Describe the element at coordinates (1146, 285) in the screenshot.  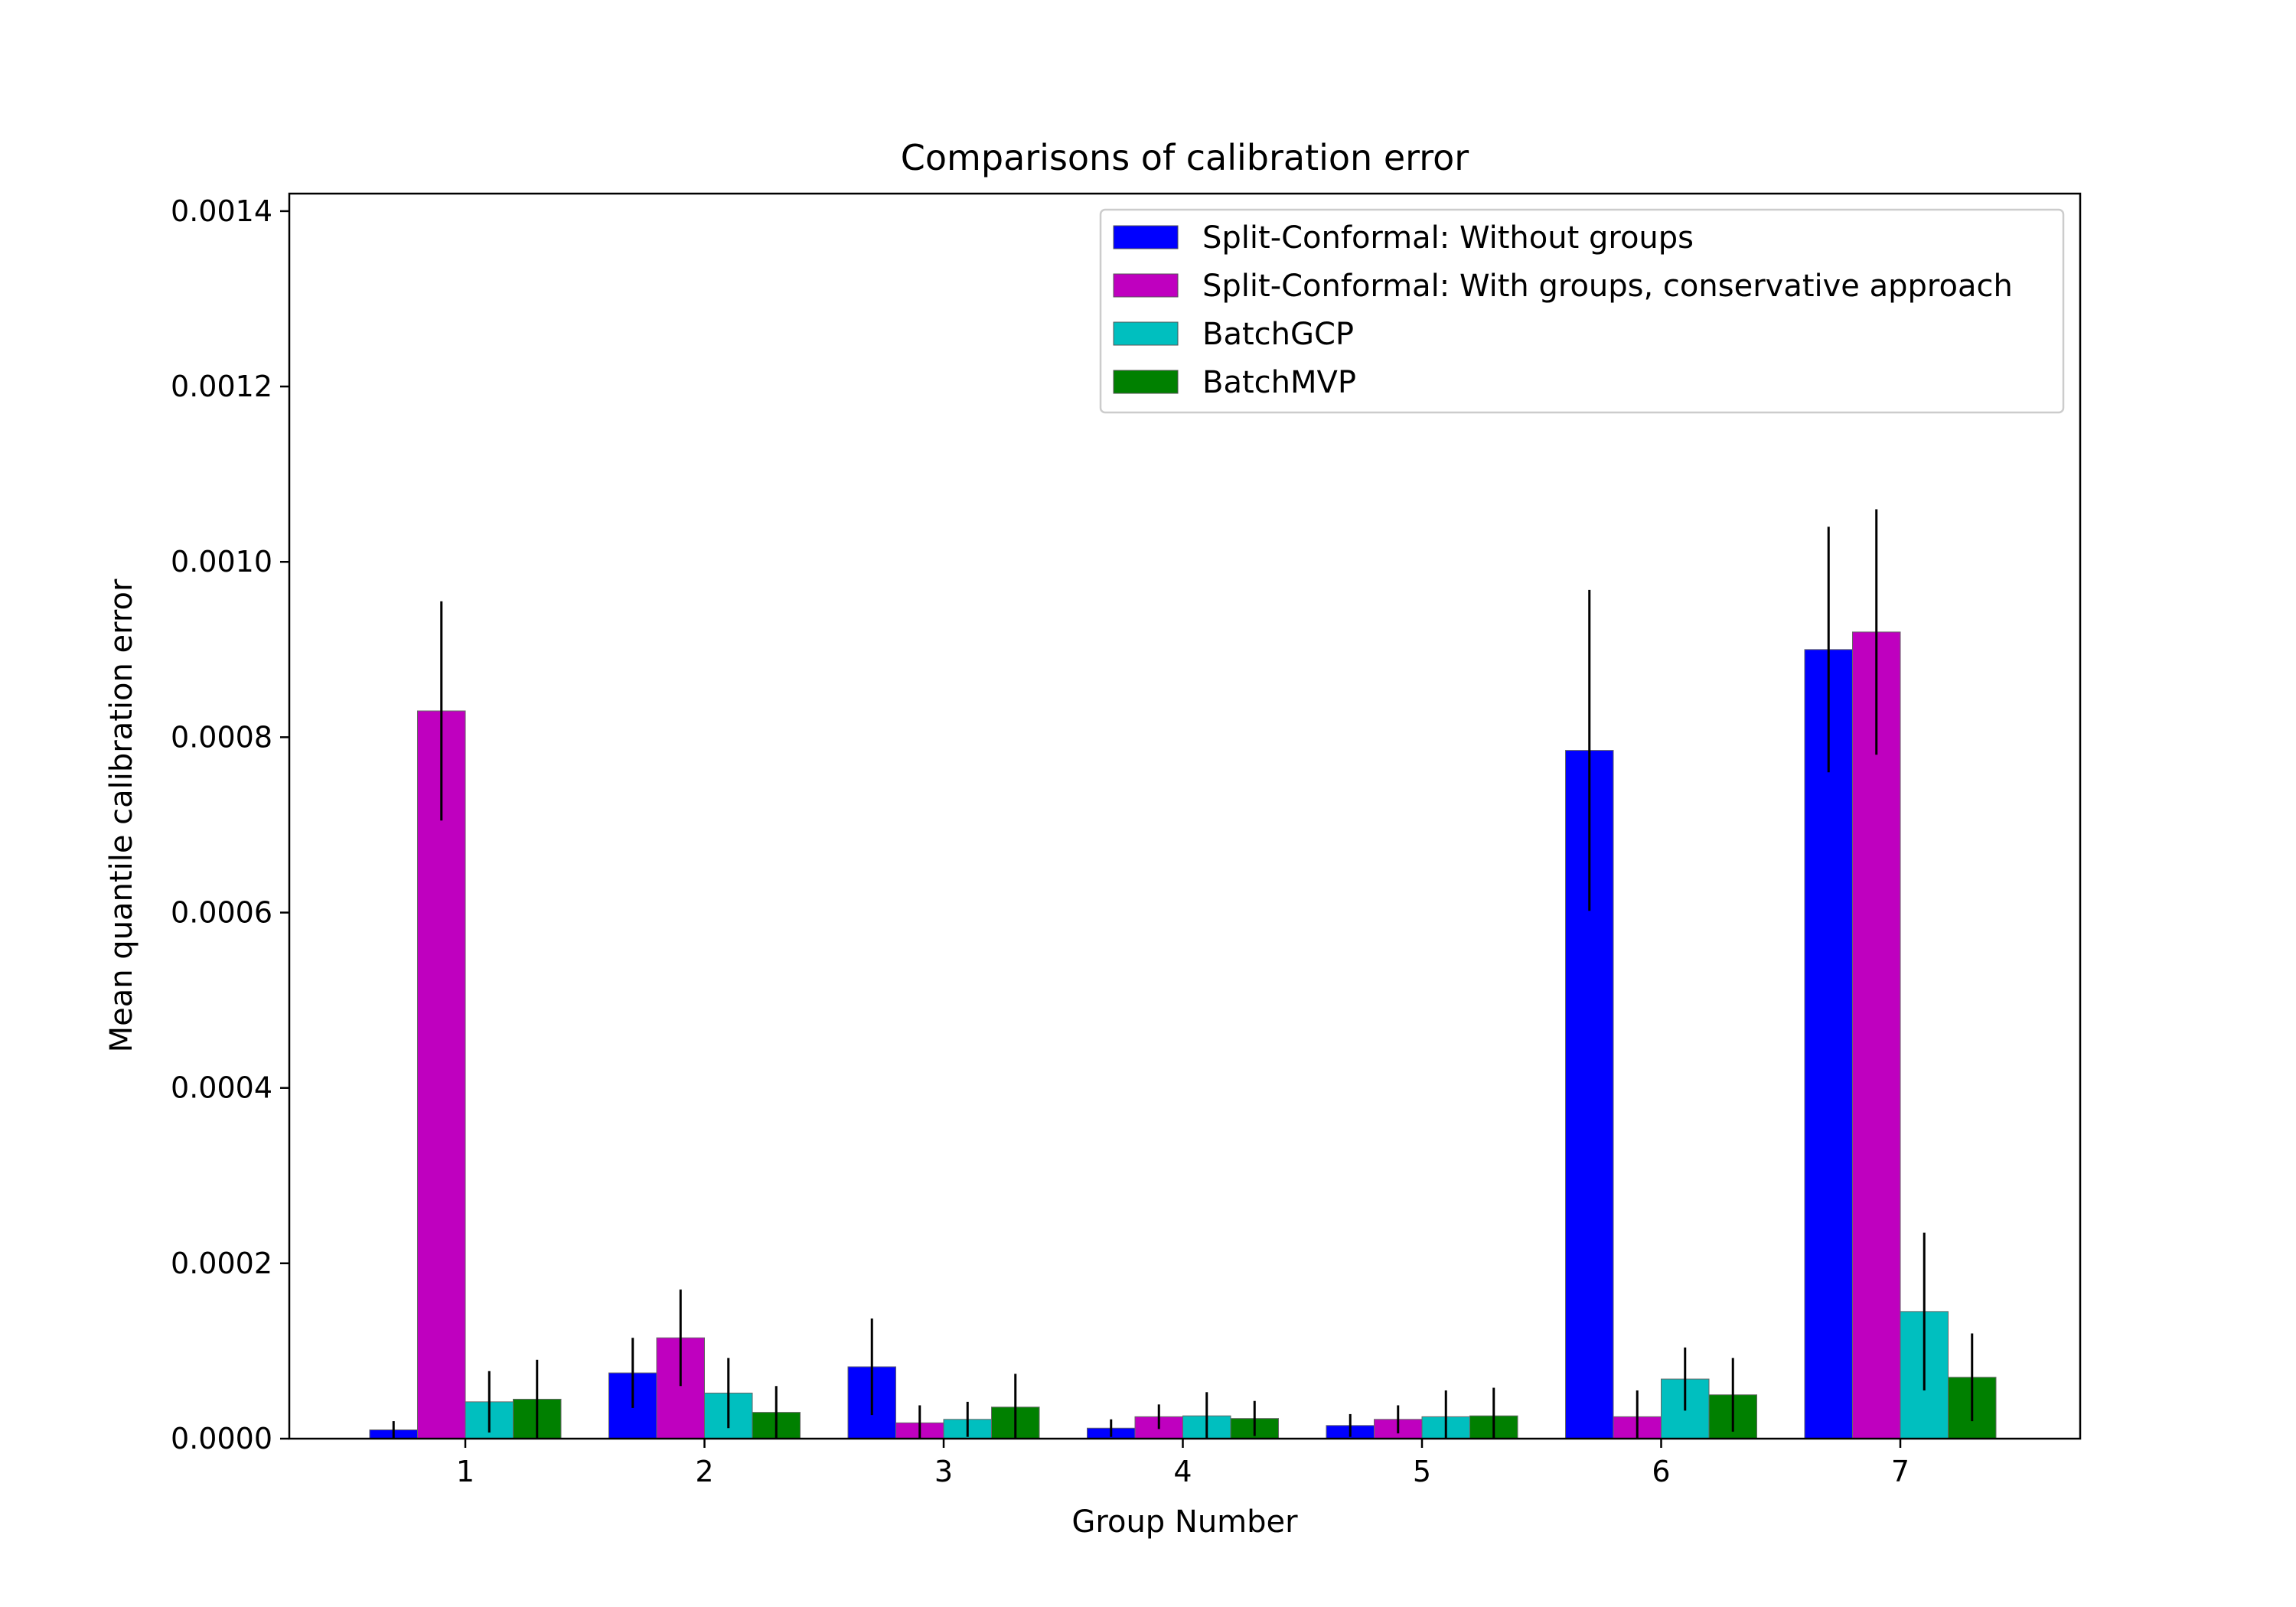
I see `legend-swatch-split-with` at that location.